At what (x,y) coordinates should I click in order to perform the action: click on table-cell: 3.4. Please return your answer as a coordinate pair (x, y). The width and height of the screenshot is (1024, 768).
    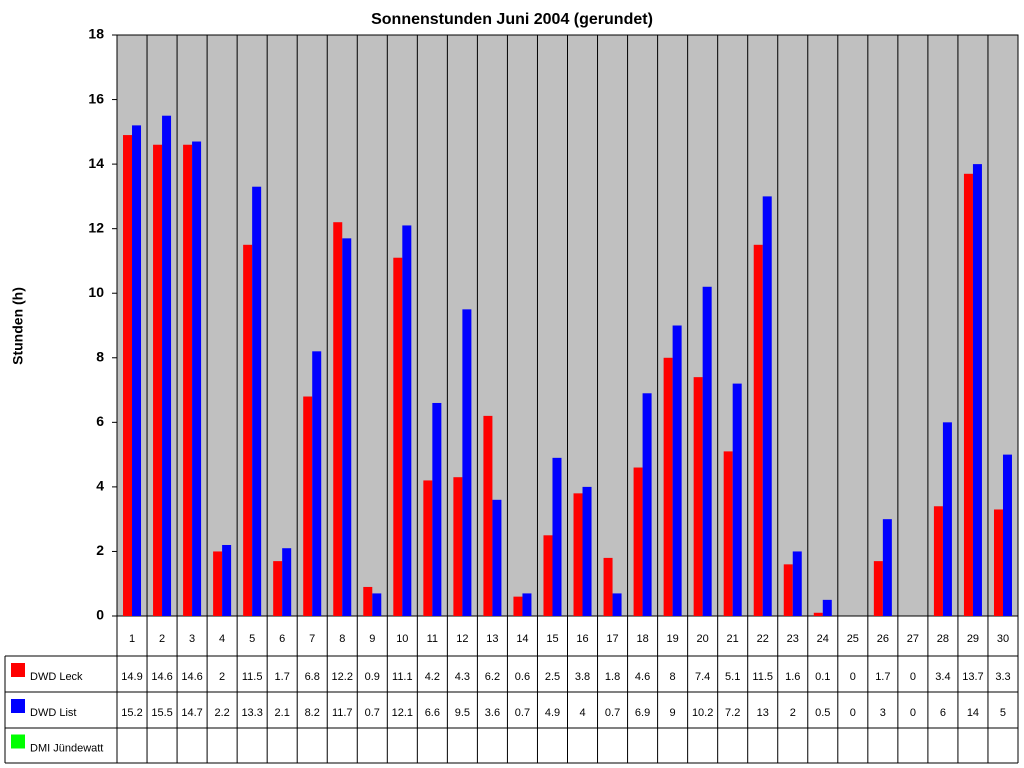
    Looking at the image, I should click on (942, 677).